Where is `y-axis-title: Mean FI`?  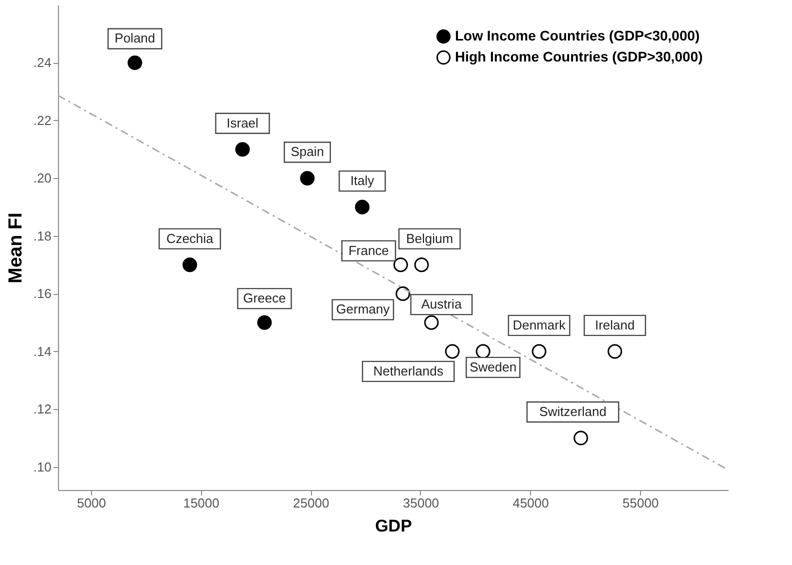 y-axis-title: Mean FI is located at coordinates (15, 248).